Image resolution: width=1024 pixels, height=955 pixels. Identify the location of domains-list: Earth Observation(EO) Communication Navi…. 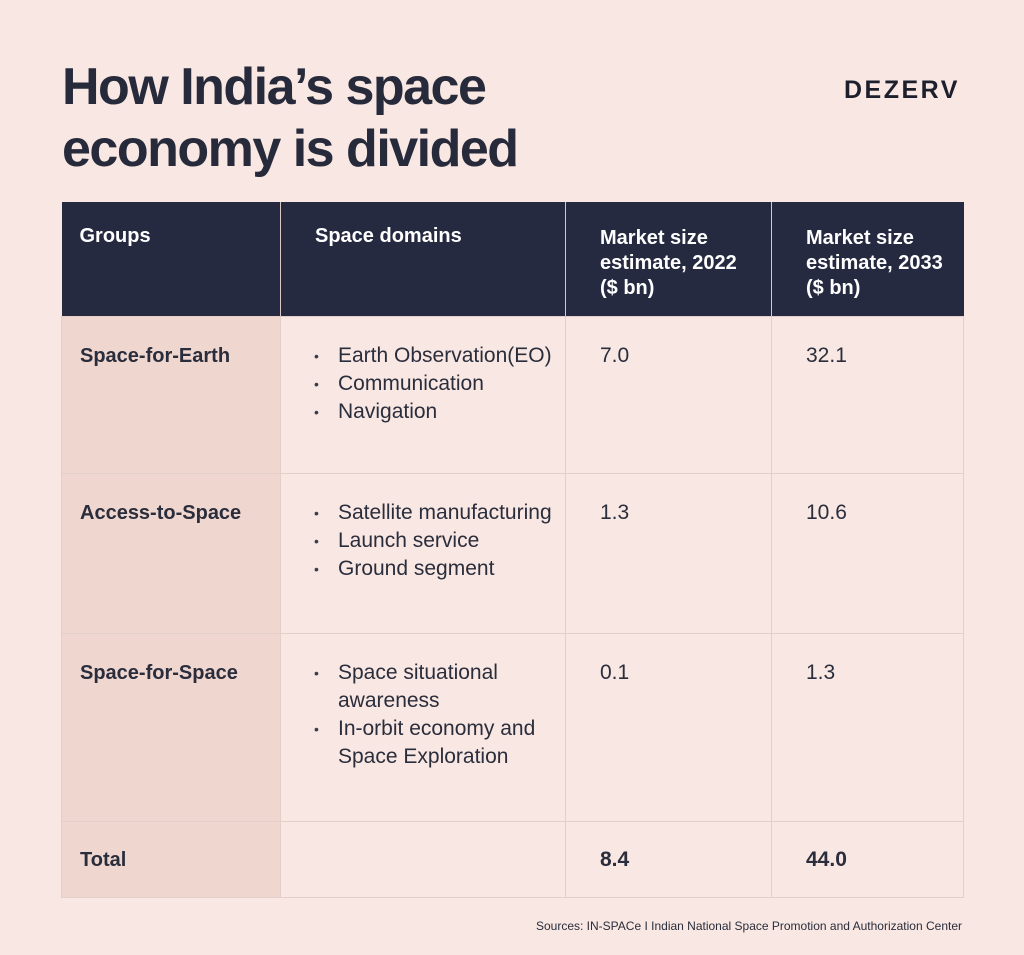
(418, 384).